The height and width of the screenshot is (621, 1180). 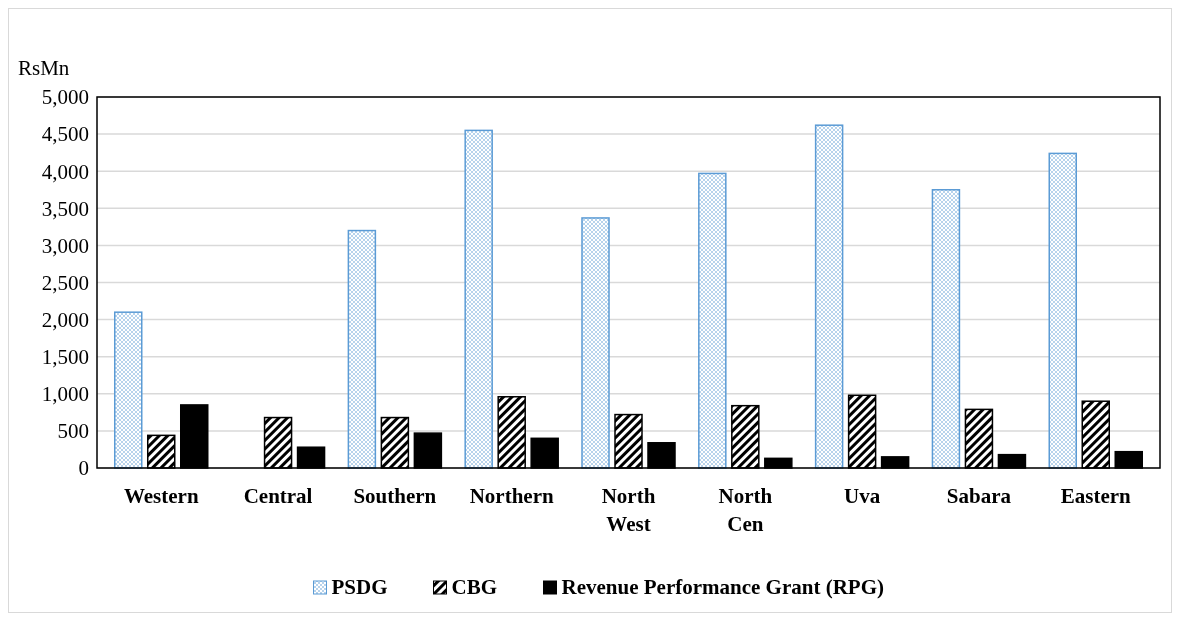 What do you see at coordinates (73, 431) in the screenshot?
I see `y-tick-label: 500` at bounding box center [73, 431].